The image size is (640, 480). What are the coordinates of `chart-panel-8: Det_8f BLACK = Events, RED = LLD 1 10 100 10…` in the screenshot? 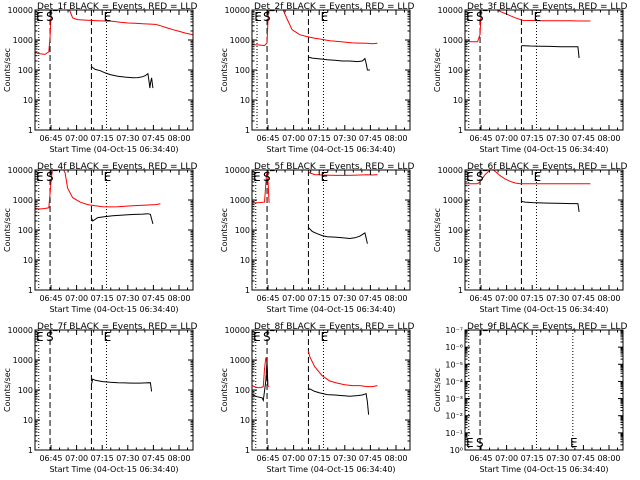 It's located at (317, 398).